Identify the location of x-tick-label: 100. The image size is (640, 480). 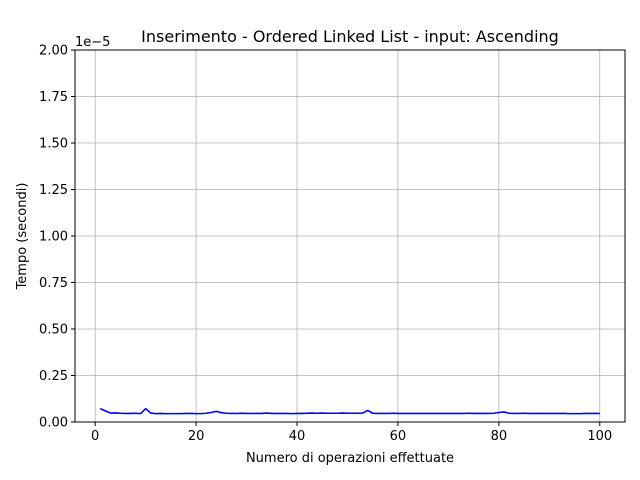
(599, 436).